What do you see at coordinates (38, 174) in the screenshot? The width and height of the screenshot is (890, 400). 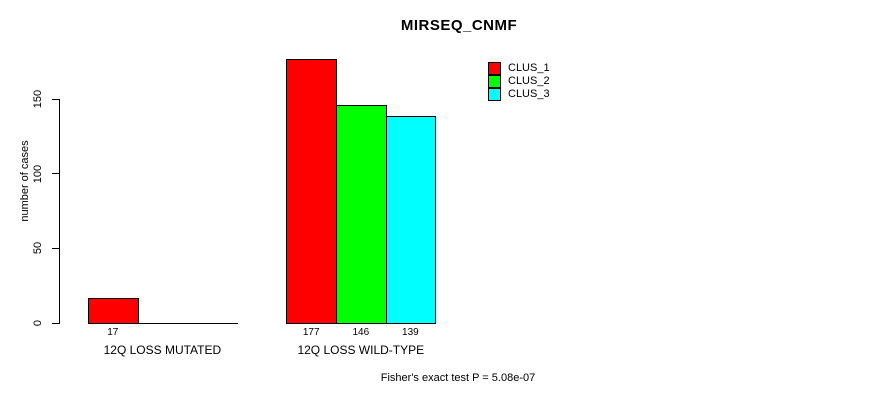 I see `y-axis-tick-label: 100` at bounding box center [38, 174].